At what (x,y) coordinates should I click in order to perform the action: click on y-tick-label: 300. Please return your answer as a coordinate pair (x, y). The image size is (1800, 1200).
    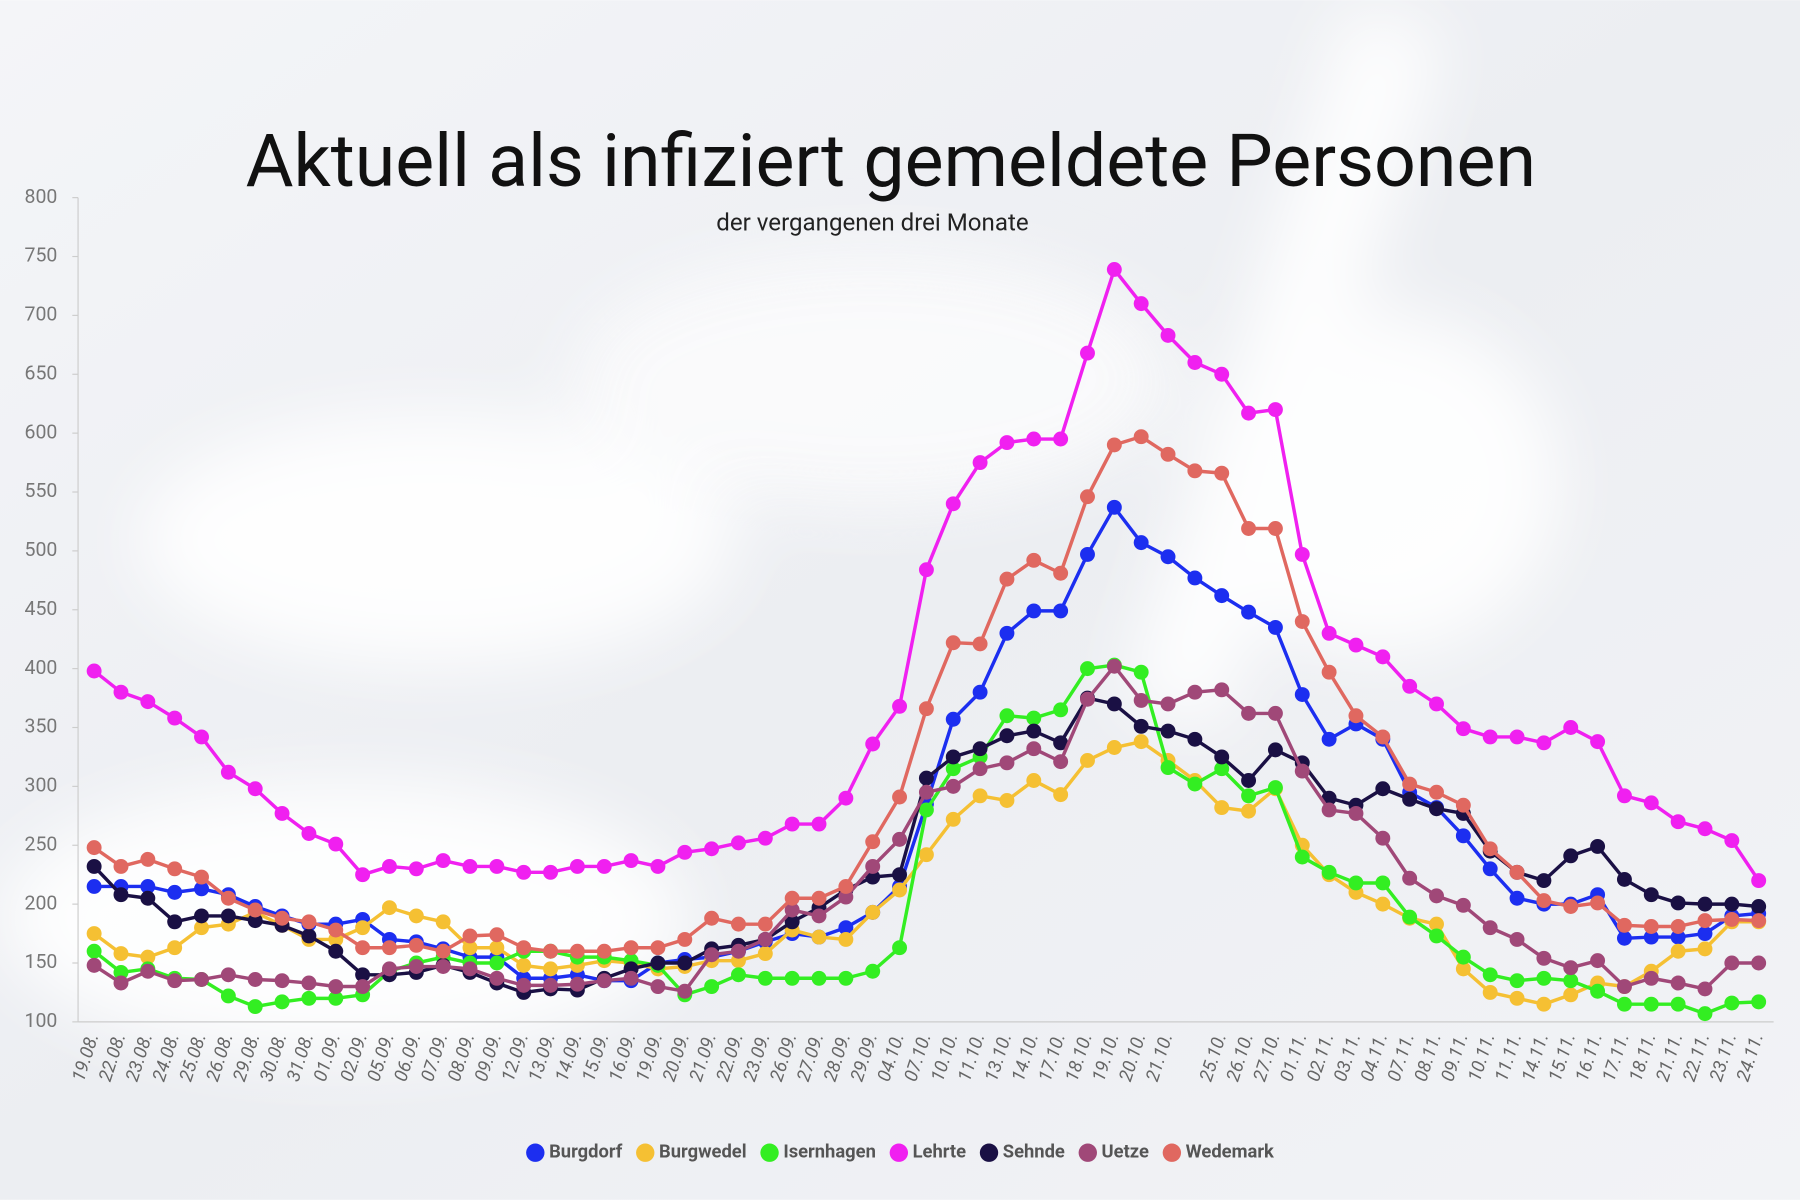
    Looking at the image, I should click on (41, 785).